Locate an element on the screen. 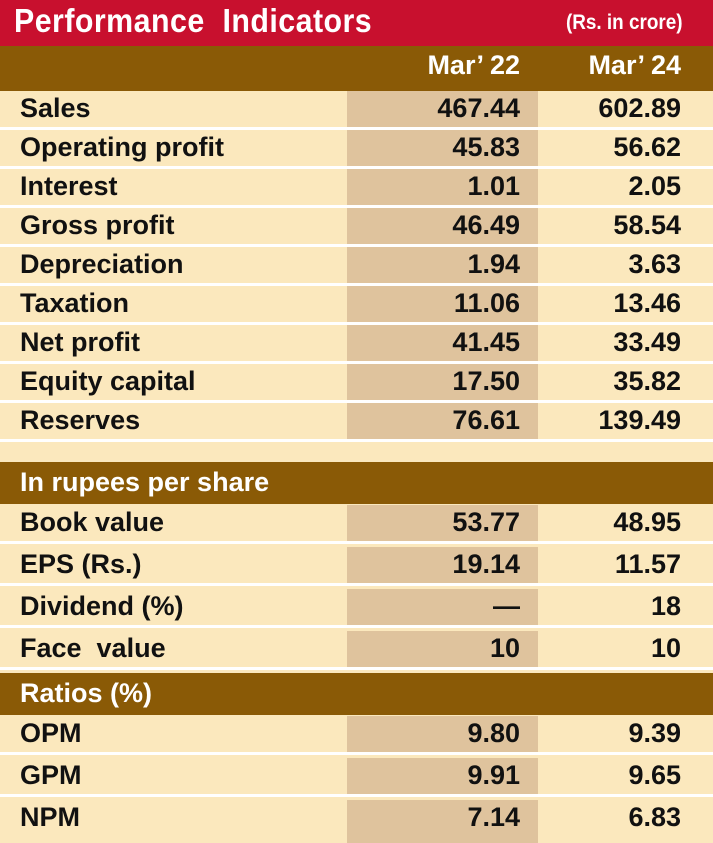 The image size is (713, 843). value-mar24: 2.05 is located at coordinates (654, 186).